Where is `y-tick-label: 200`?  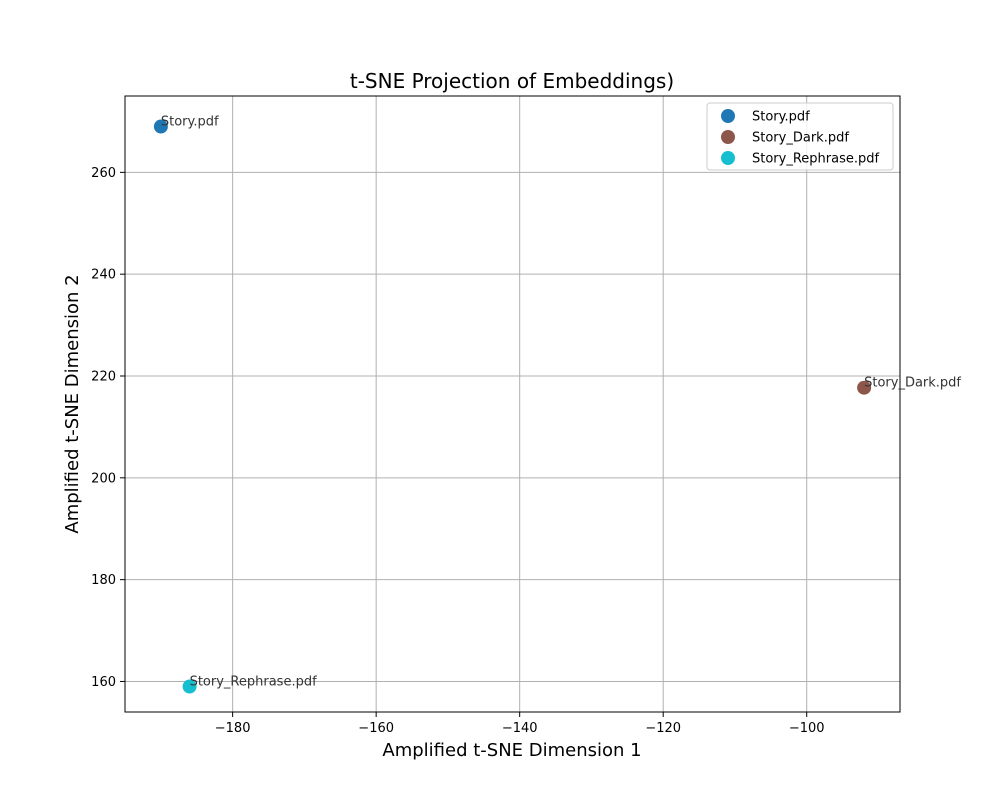 y-tick-label: 200 is located at coordinates (103, 478).